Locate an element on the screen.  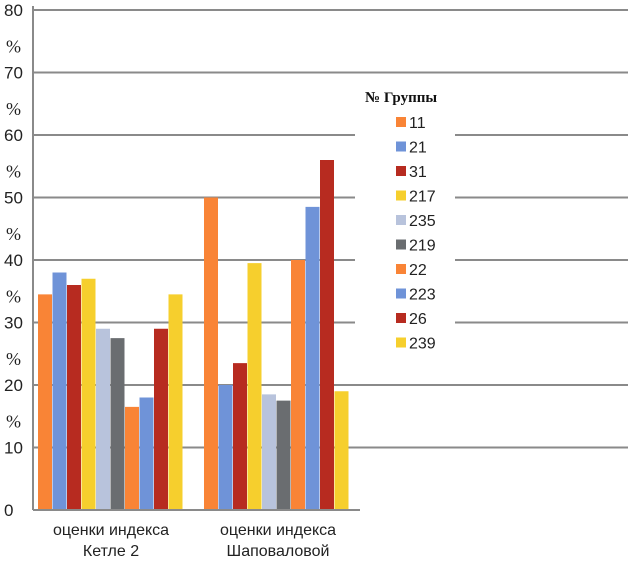
y-tick-label-0: 0 is located at coordinates (8, 510).